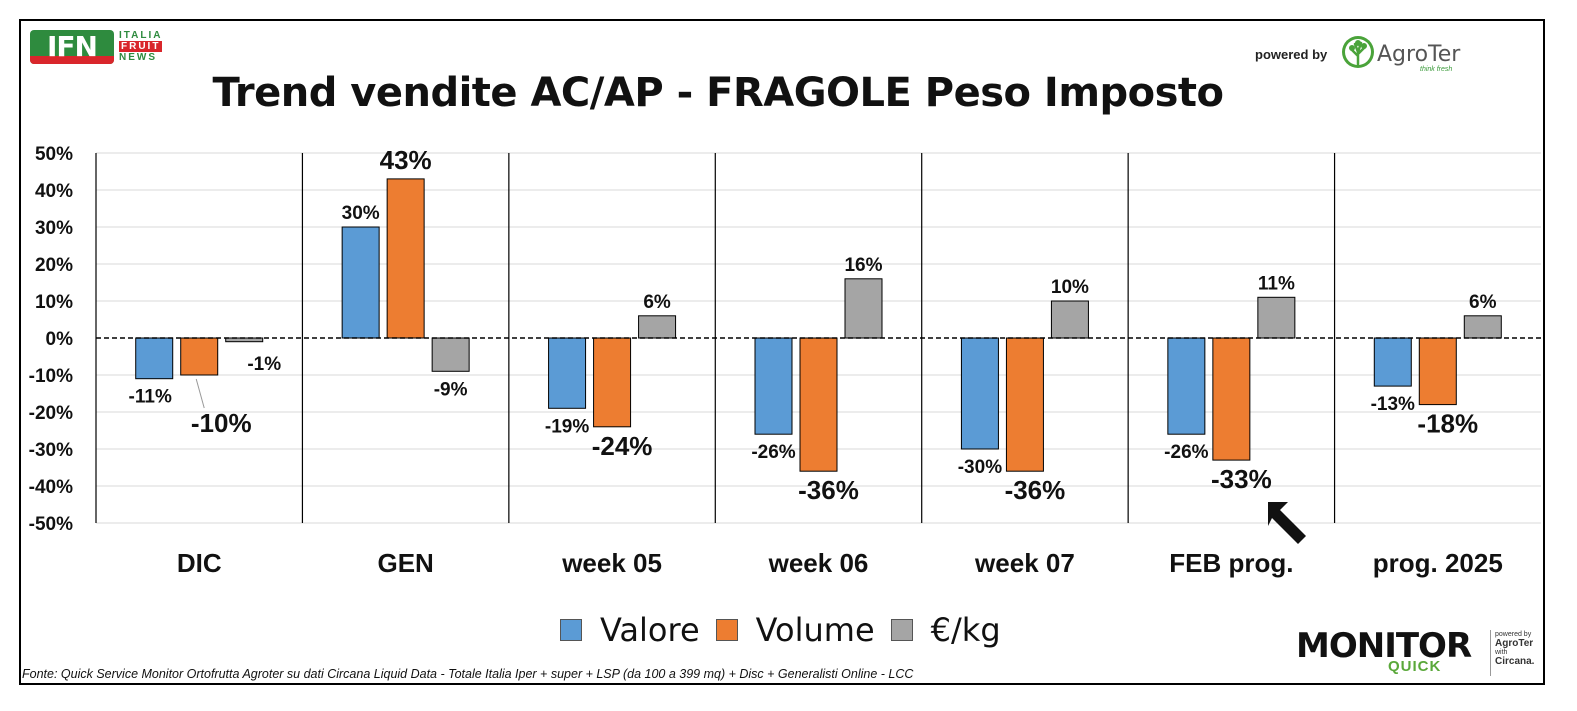 Image resolution: width=1577 pixels, height=711 pixels. Describe the element at coordinates (1384, 646) in the screenshot. I see `monitor-logo-text: MONITOR` at that location.